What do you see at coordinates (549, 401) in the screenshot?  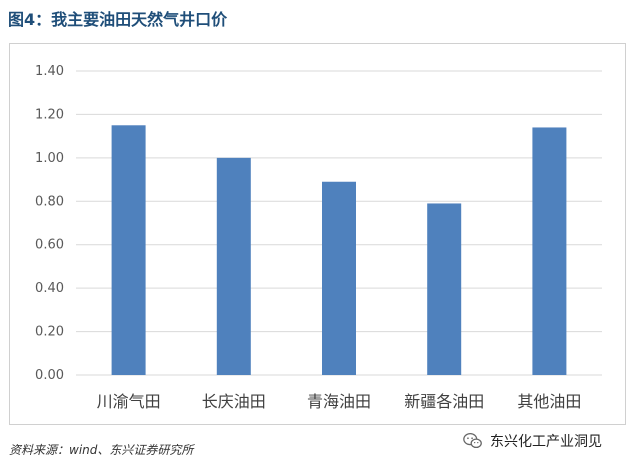 I see `x-category-label: 其他油田` at bounding box center [549, 401].